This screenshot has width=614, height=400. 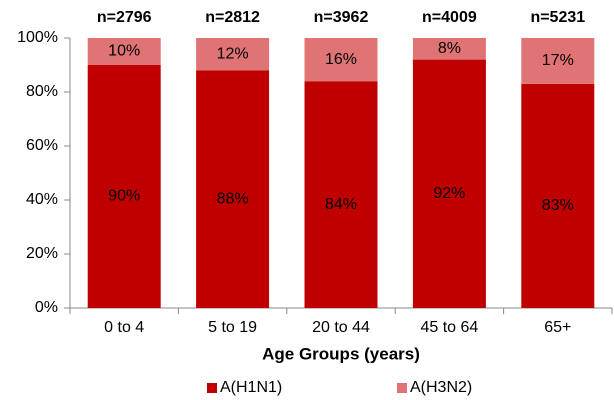 What do you see at coordinates (449, 193) in the screenshot?
I see `data-label: 92%` at bounding box center [449, 193].